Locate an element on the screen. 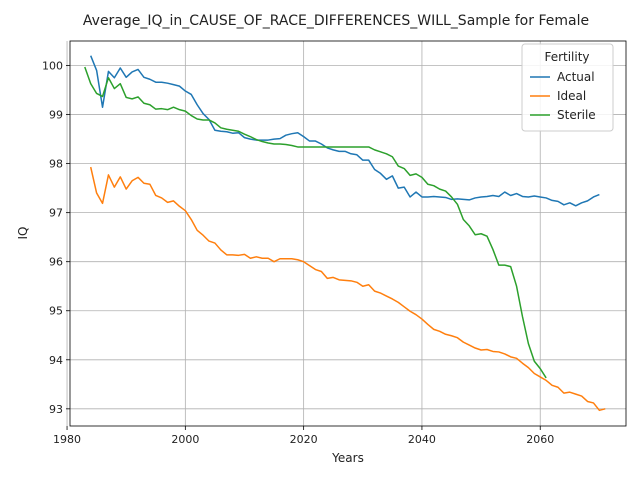 The height and width of the screenshot is (480, 640). legend-box is located at coordinates (567, 87).